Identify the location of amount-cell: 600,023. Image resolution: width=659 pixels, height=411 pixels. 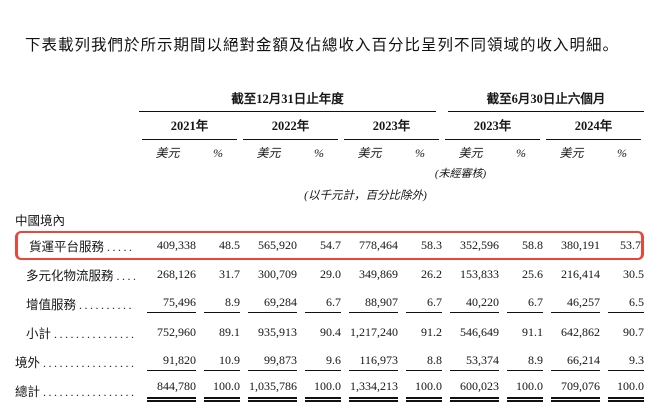
(471, 390).